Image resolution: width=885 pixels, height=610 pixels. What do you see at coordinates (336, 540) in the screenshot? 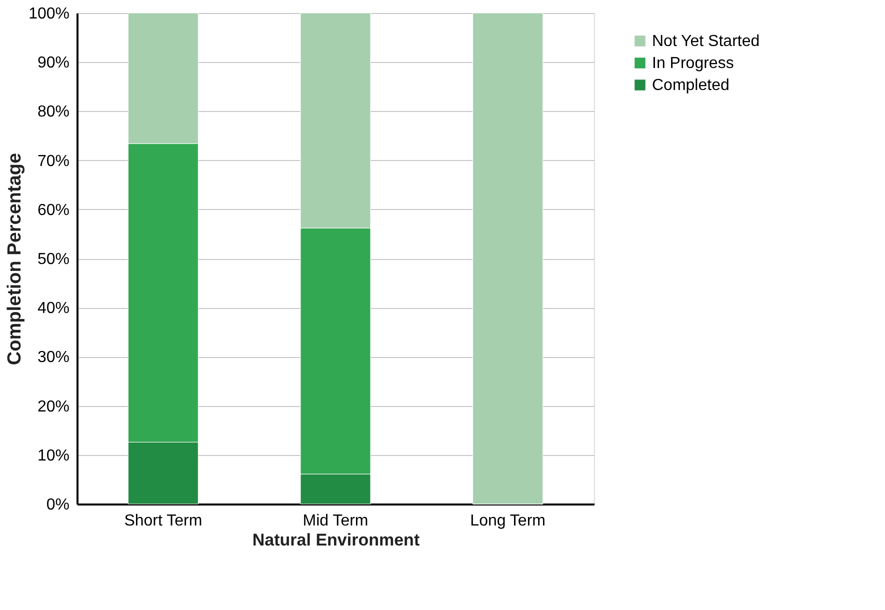
I see `x-axis-title: Natural Environment` at bounding box center [336, 540].